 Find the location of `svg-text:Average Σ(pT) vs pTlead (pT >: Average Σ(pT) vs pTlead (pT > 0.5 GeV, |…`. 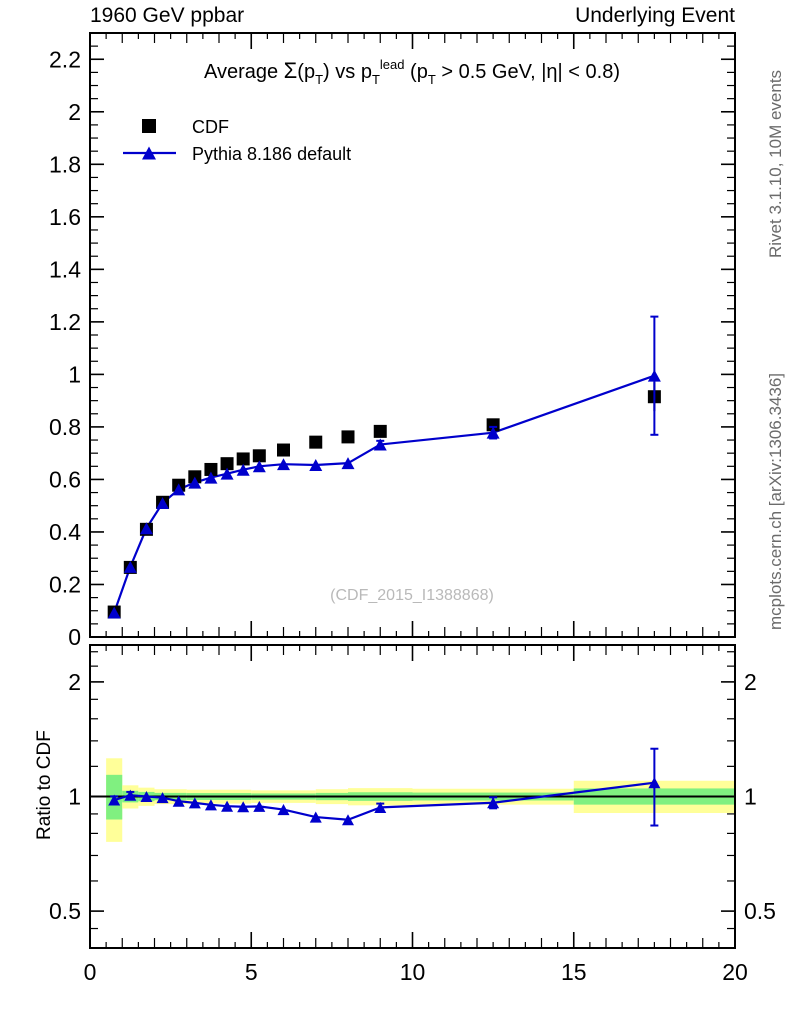

svg-text:Average Σ(pT) vs pTlead (pT >: Average Σ(pT) vs pTlead (pT > 0.5 GeV, |… is located at coordinates (412, 72).